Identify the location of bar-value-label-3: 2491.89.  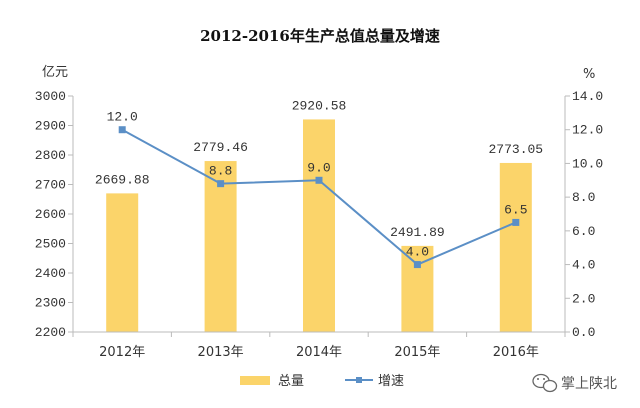
(417, 232).